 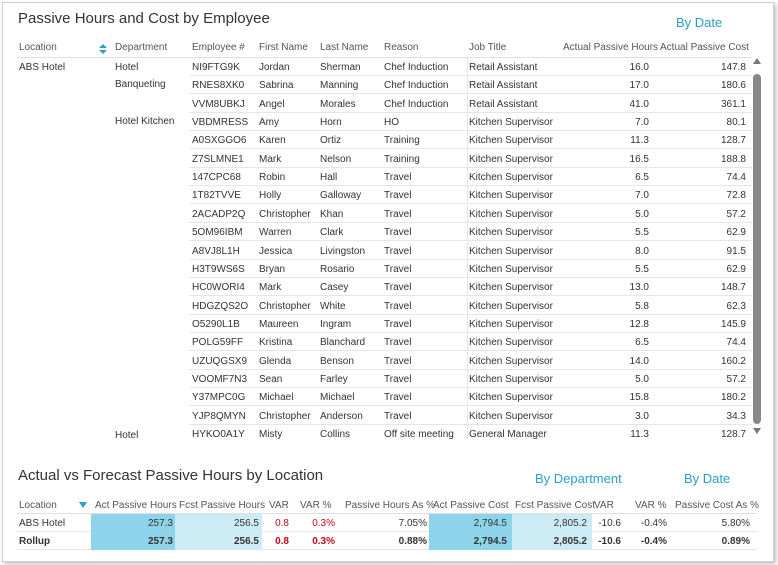 I want to click on employee-id-cell: UZUQGSX9, so click(x=220, y=361).